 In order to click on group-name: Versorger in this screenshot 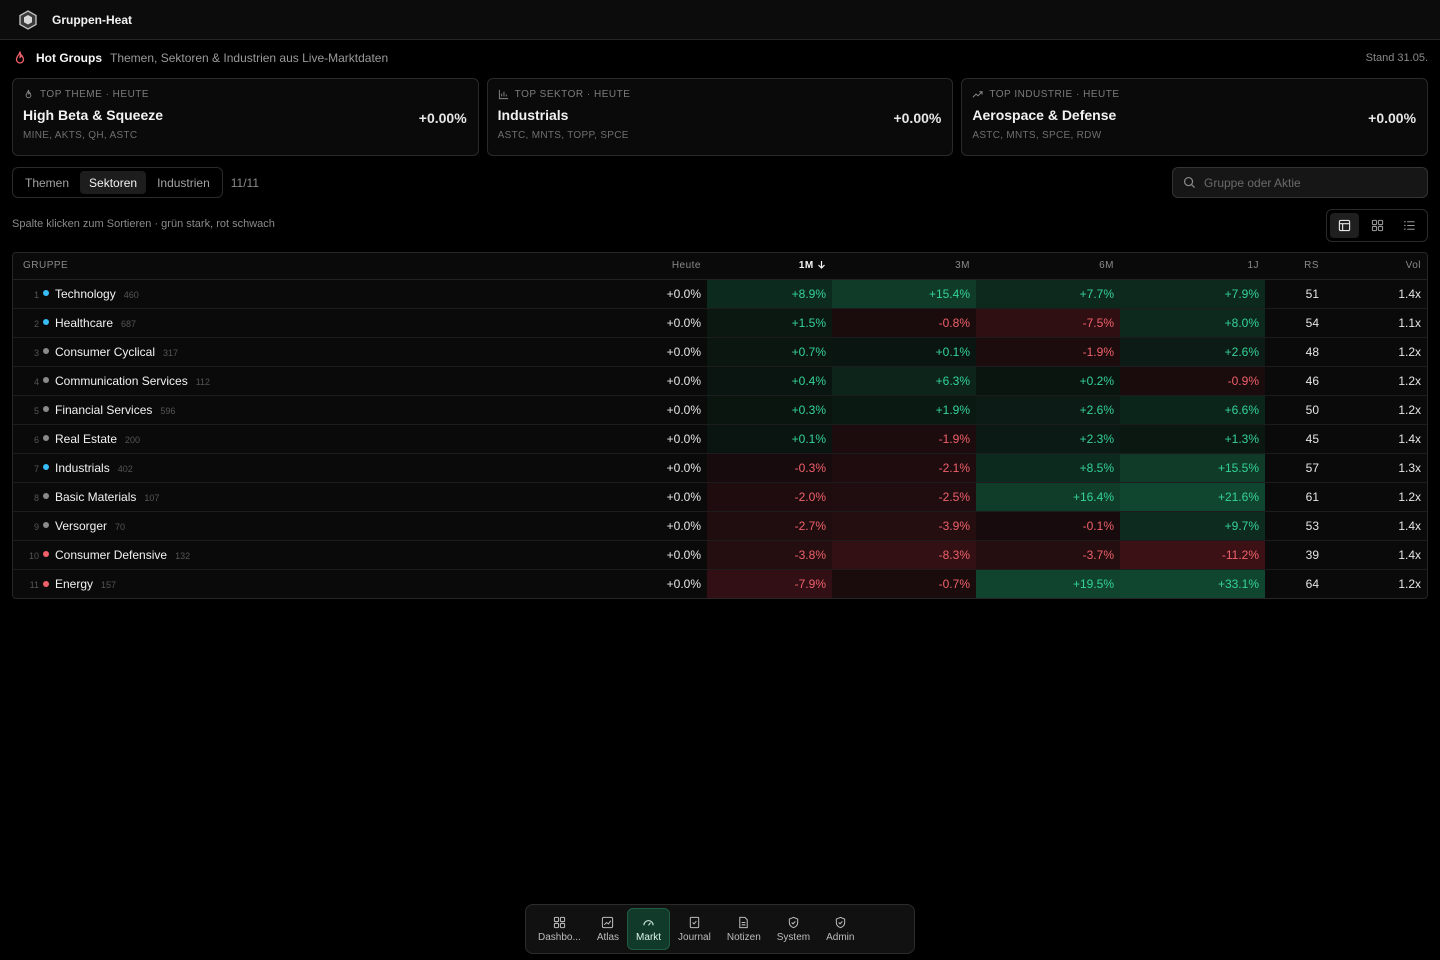, I will do `click(81, 525)`.